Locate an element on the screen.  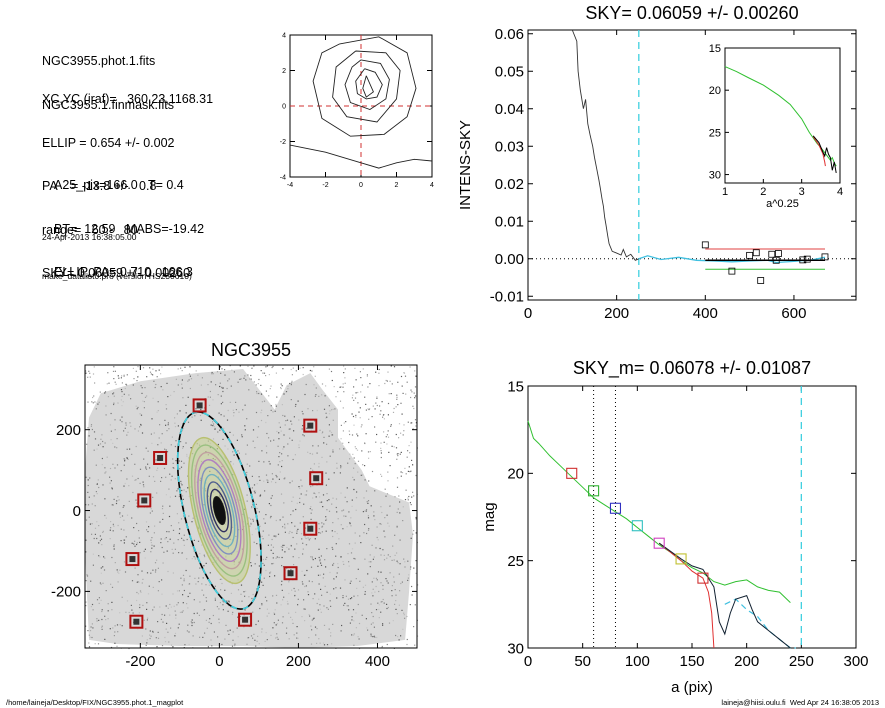
info-line: BT= 12.59 MABS=-19.42 is located at coordinates (129, 228).